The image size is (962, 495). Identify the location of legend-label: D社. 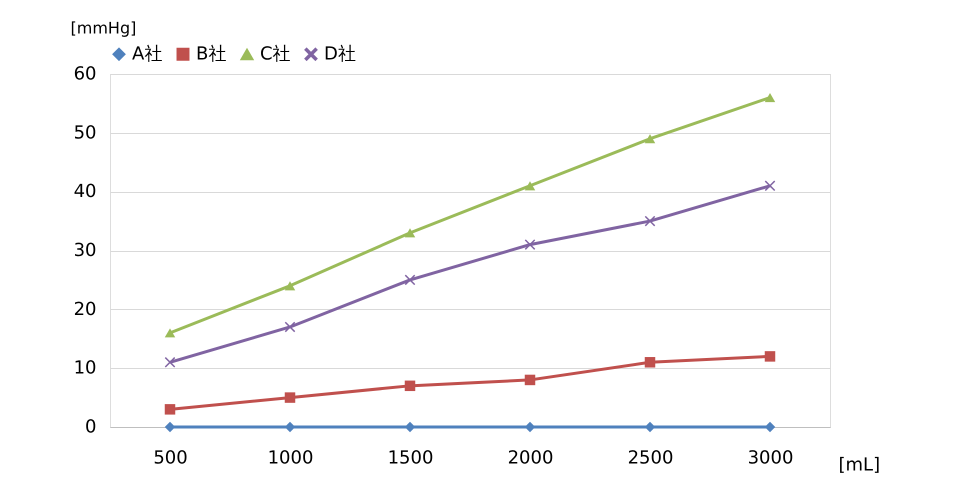
(340, 53).